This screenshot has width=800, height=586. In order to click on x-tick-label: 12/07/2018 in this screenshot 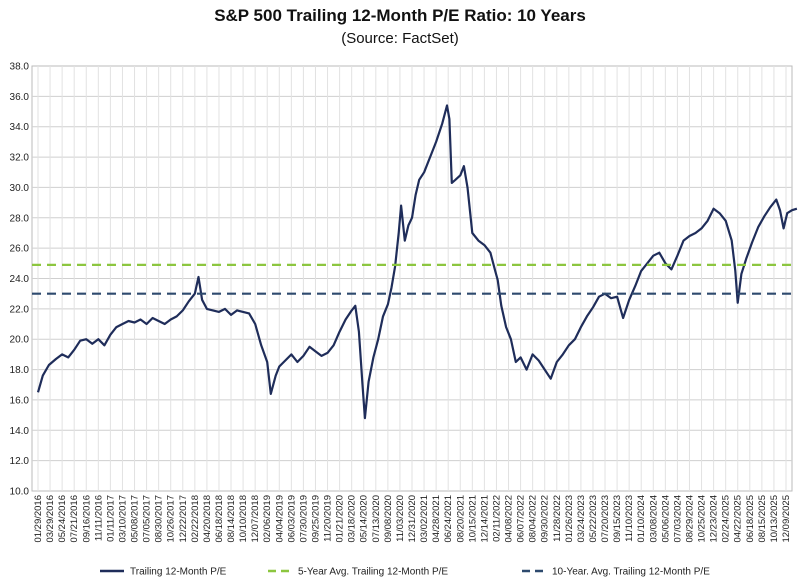, I will do `click(255, 519)`.